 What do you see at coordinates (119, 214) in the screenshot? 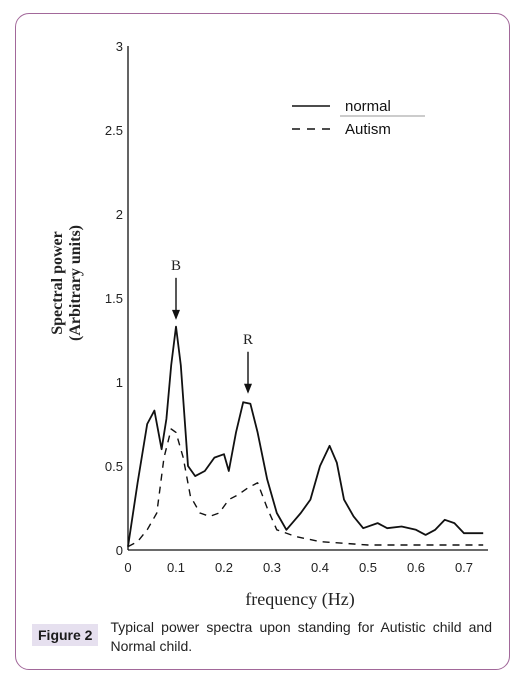
I see `y-tick-label: 2` at bounding box center [119, 214].